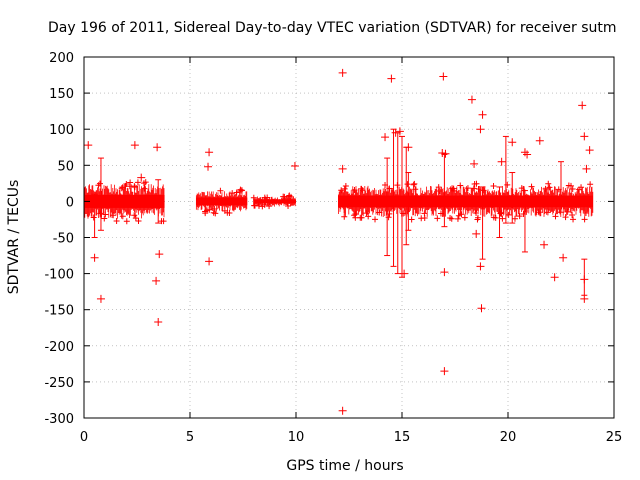 The image size is (640, 480). Describe the element at coordinates (59, 347) in the screenshot. I see `y-tick-label: -200` at that location.